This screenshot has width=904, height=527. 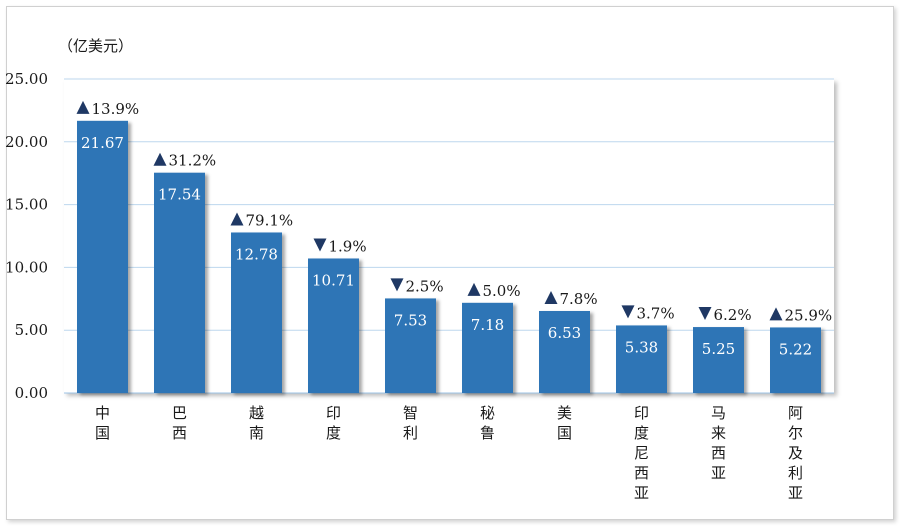 I want to click on change-indicator: 6.2%, so click(x=725, y=315).